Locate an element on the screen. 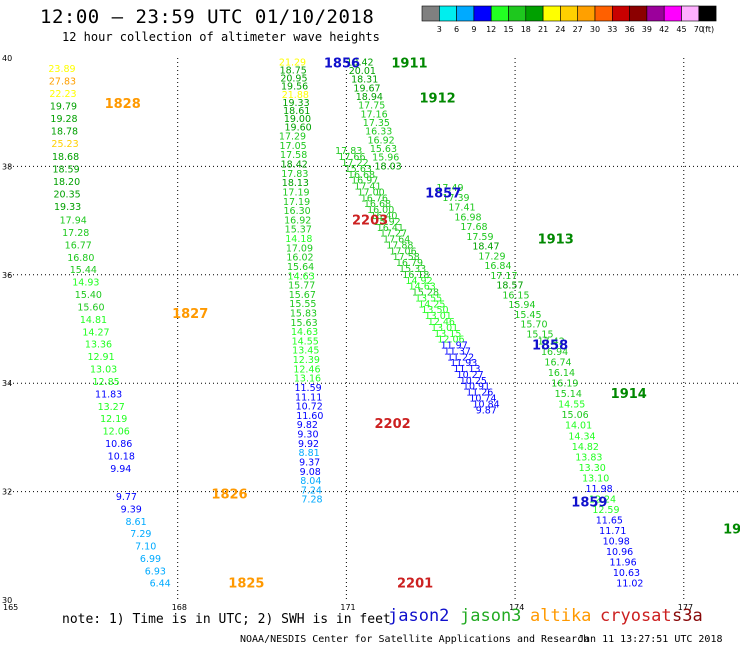  swh-value: 14.63 is located at coordinates (304, 332).